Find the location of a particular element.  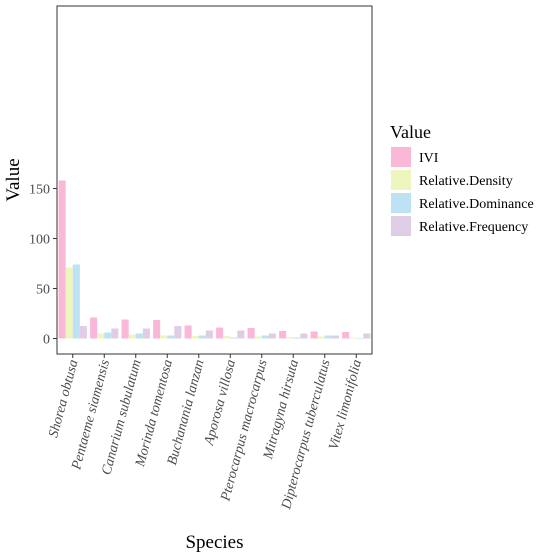

legend-key-ivi is located at coordinates (401, 157).